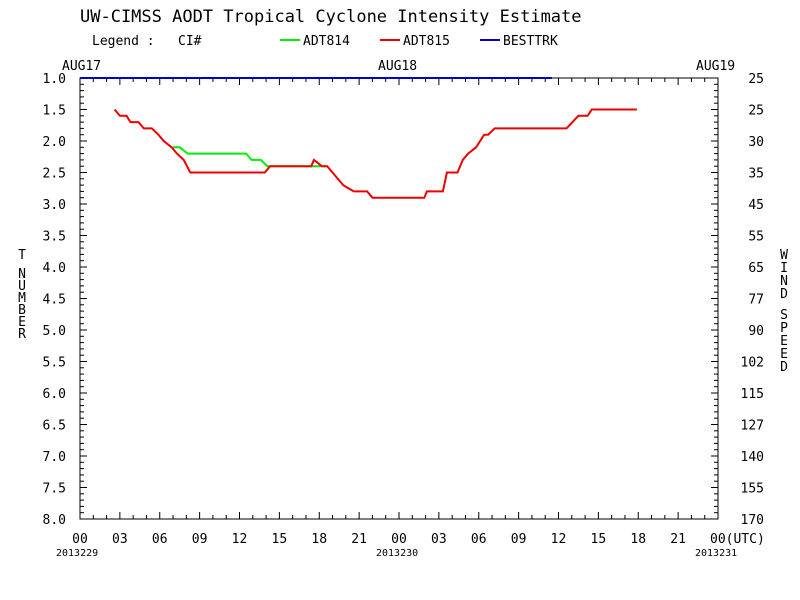 The height and width of the screenshot is (600, 800). What do you see at coordinates (54, 363) in the screenshot?
I see `y-tick-label-left: 5.5` at bounding box center [54, 363].